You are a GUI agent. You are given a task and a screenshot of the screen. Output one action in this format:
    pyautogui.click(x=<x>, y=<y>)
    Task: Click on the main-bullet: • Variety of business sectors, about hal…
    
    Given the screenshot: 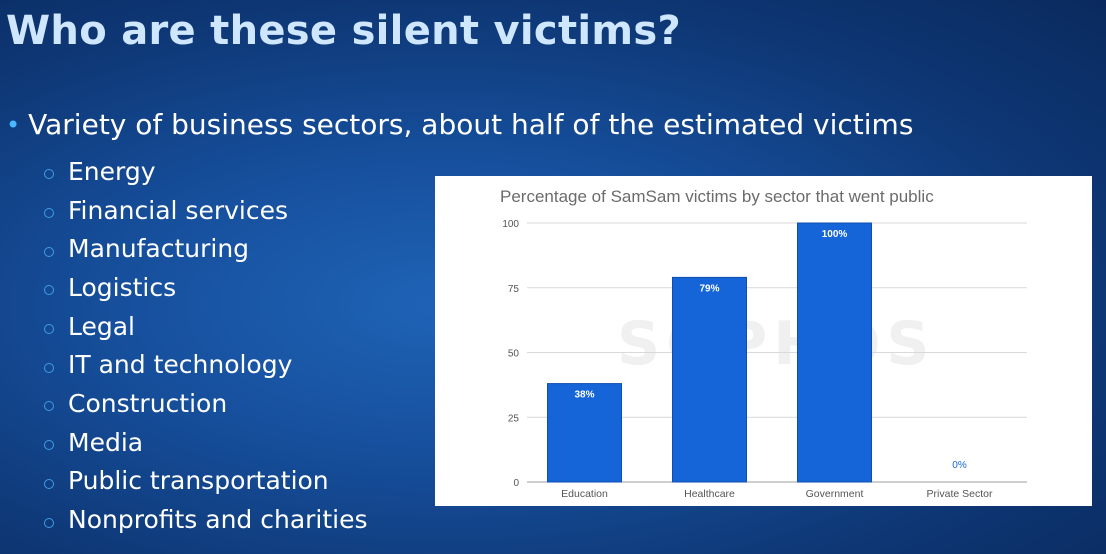 What is the action you would take?
    pyautogui.click(x=459, y=124)
    